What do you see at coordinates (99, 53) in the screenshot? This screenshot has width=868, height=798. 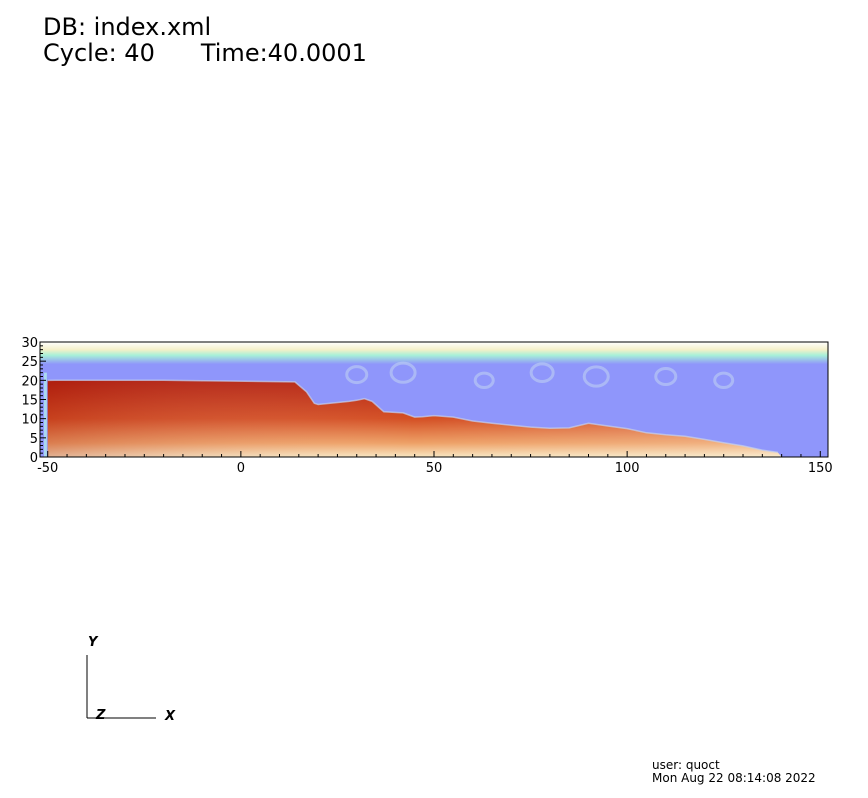 I see `cycle-label: Cycle: 40` at bounding box center [99, 53].